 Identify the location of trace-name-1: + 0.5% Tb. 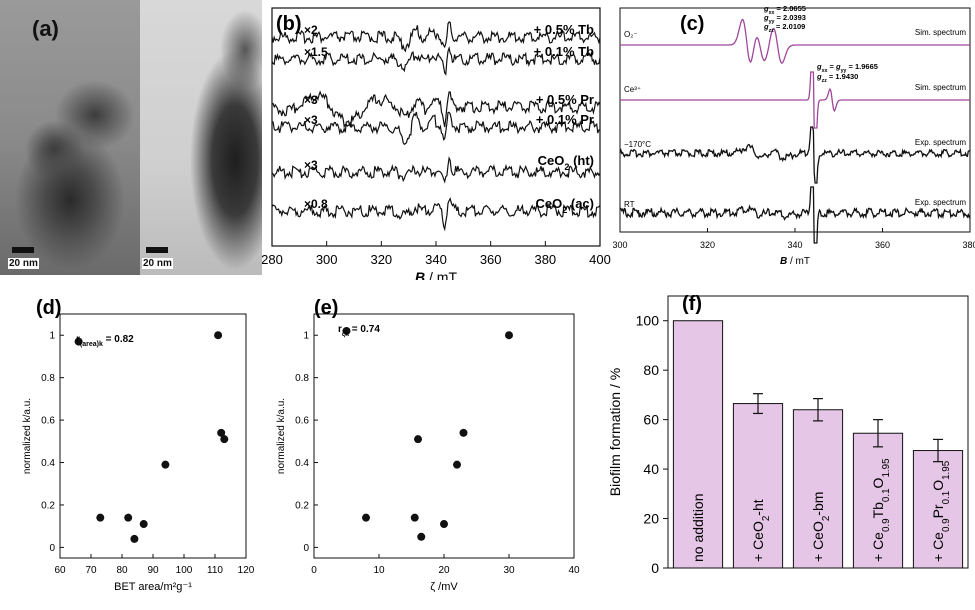
(564, 29).